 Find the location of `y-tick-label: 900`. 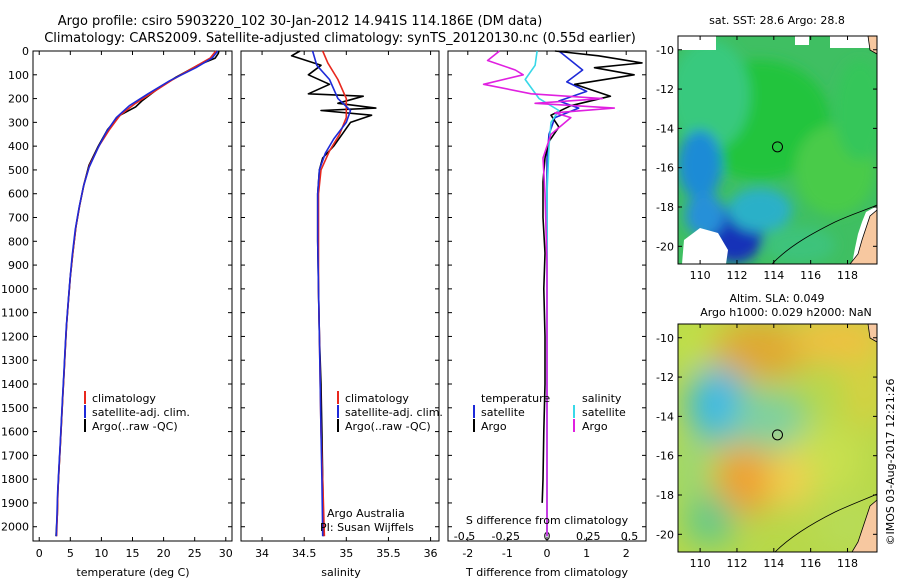

y-tick-label: 900 is located at coordinates (18, 265).